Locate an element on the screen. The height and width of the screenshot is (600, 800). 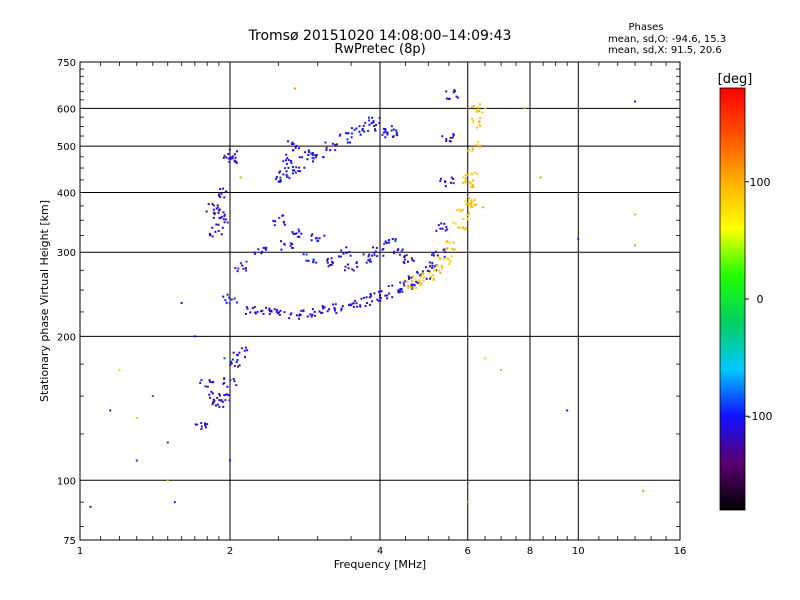
colorbar-tick-label: -100 is located at coordinates (760, 416).